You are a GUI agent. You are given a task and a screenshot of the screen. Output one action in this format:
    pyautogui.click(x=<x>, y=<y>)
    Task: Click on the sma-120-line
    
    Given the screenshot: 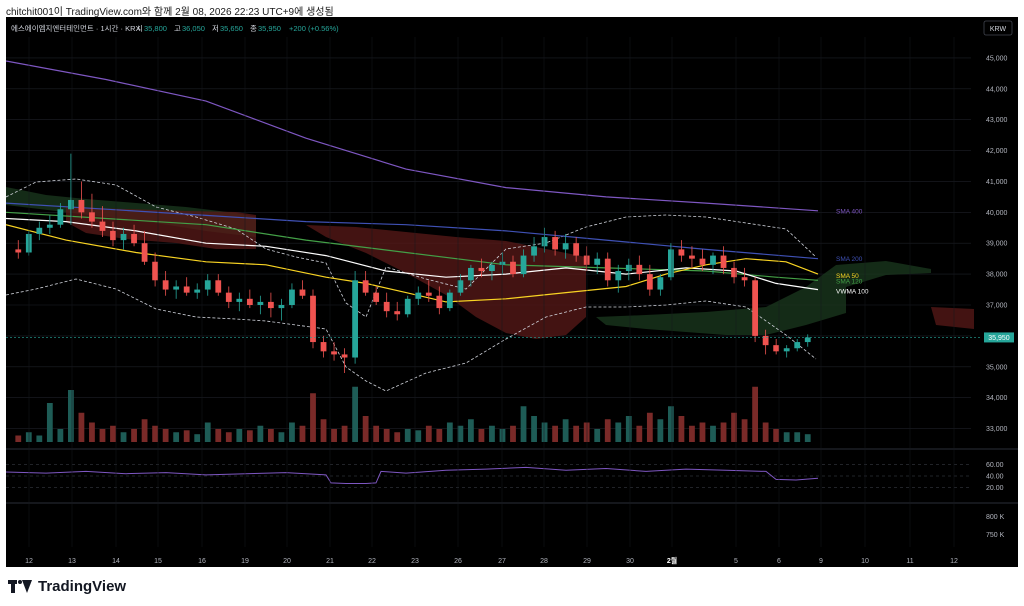 What is the action you would take?
    pyautogui.click(x=412, y=246)
    